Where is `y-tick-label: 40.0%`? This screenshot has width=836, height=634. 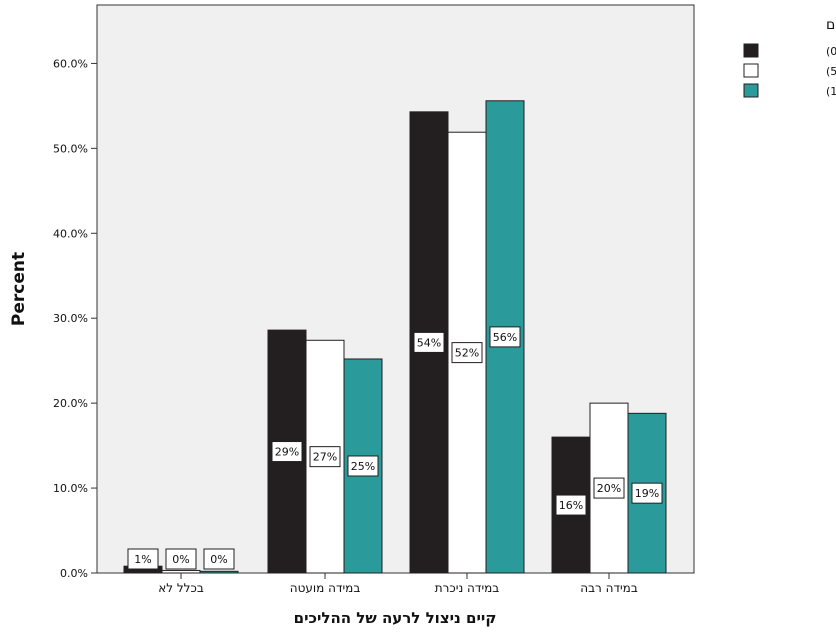
y-tick-label: 40.0% is located at coordinates (70, 233).